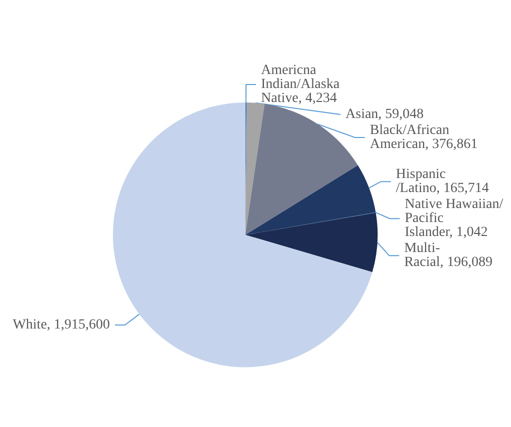 This screenshot has height=427, width=511. Describe the element at coordinates (385, 114) in the screenshot. I see `slice-label: Asian, 59,048` at that location.